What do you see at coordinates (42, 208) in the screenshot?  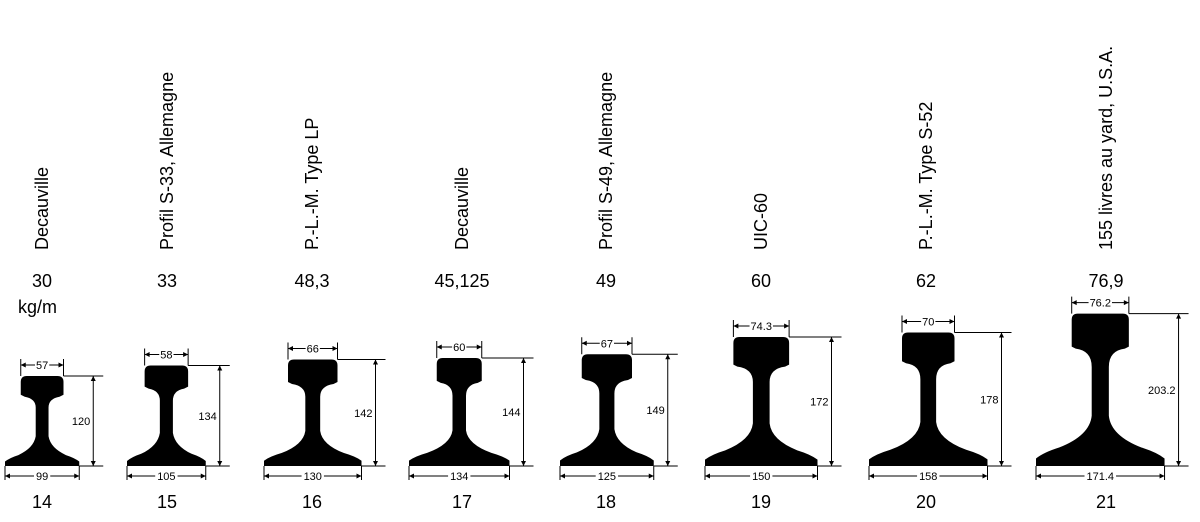 I see `rail-14-name: Decauville` at bounding box center [42, 208].